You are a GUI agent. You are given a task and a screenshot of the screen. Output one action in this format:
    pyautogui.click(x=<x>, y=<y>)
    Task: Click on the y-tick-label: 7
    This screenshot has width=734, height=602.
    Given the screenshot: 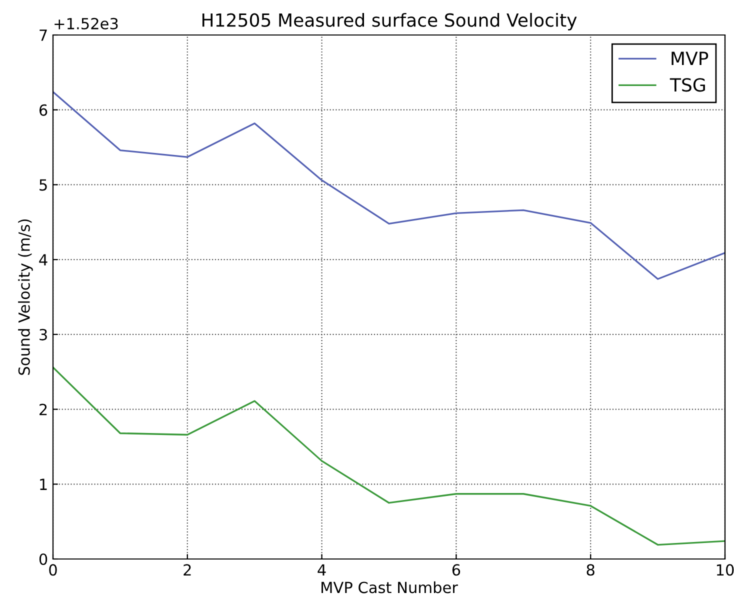 What is the action you would take?
    pyautogui.click(x=43, y=35)
    